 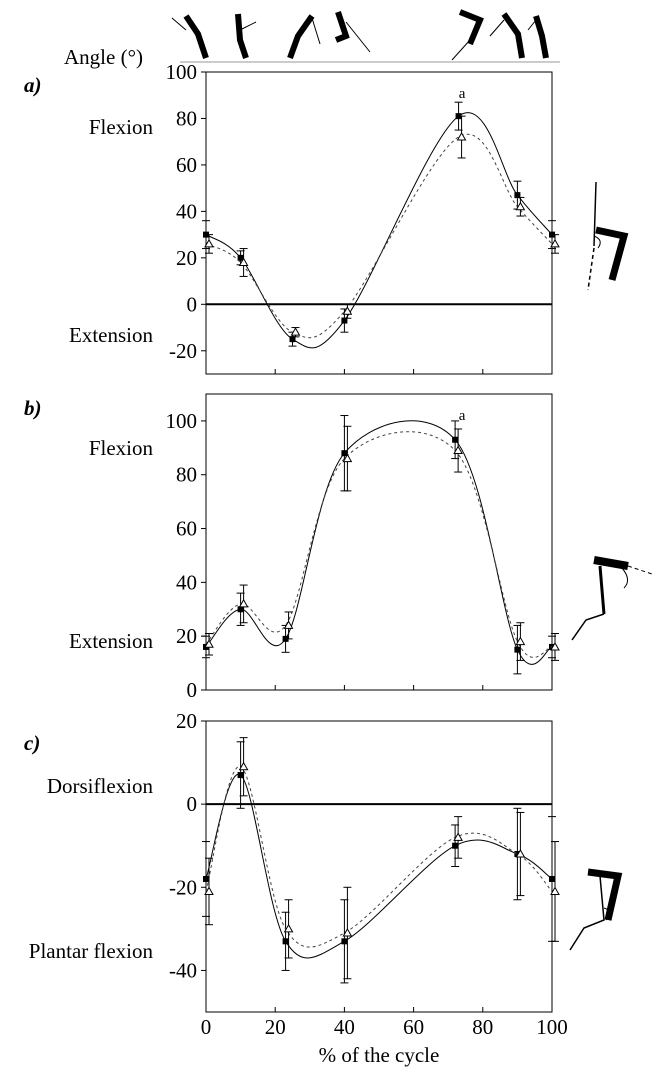 I want to click on panel-label: a), so click(x=33, y=85).